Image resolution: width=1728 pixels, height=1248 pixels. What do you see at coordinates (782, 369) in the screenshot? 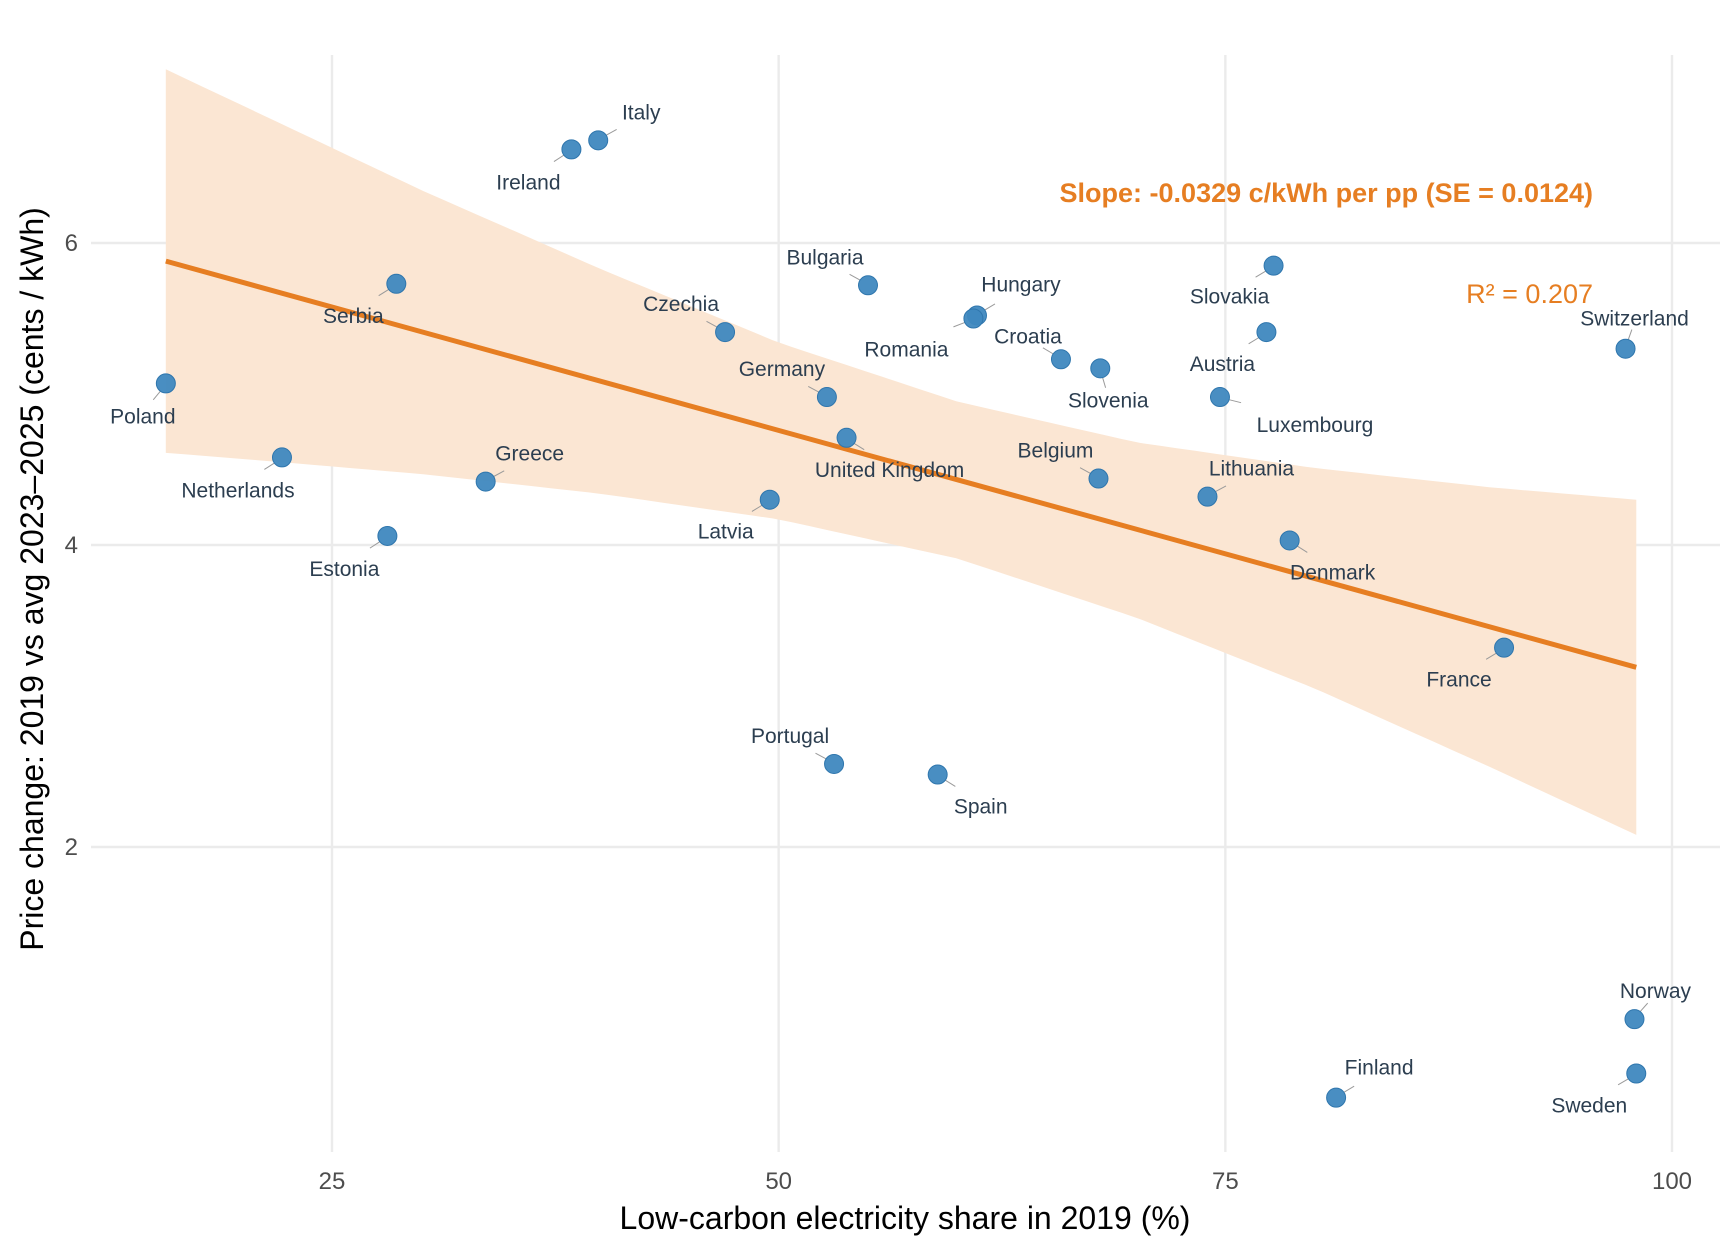
I see `point-label: Germany` at bounding box center [782, 369].